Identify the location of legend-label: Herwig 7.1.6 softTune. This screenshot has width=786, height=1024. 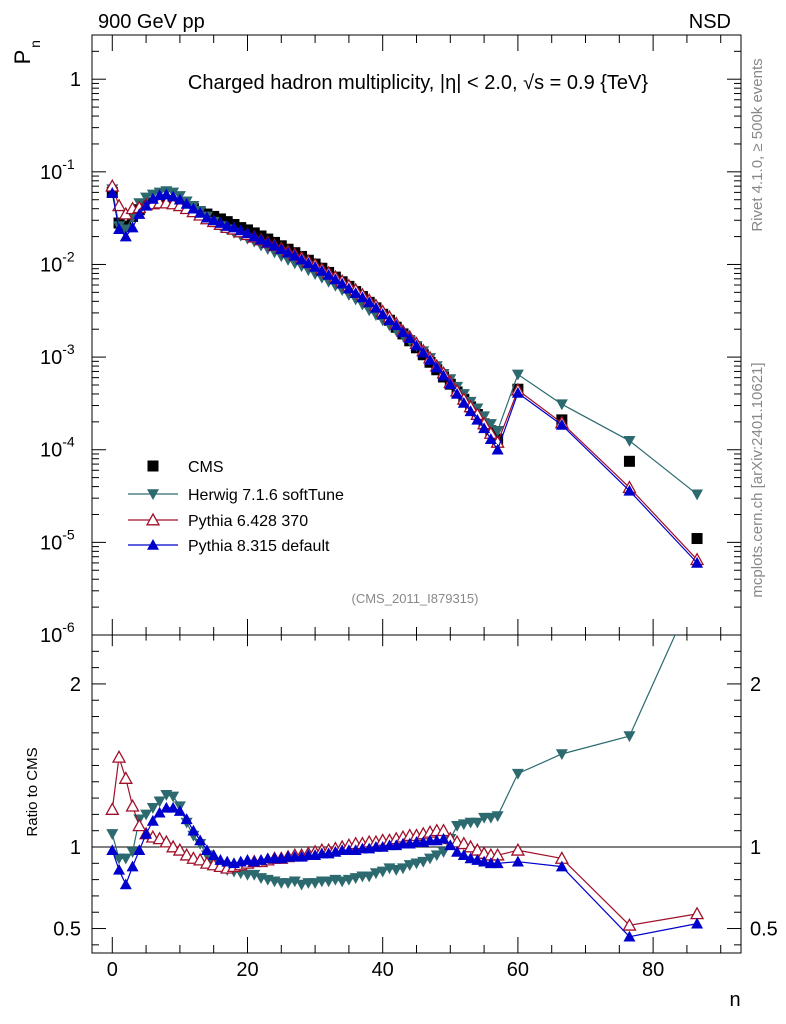
(266, 495).